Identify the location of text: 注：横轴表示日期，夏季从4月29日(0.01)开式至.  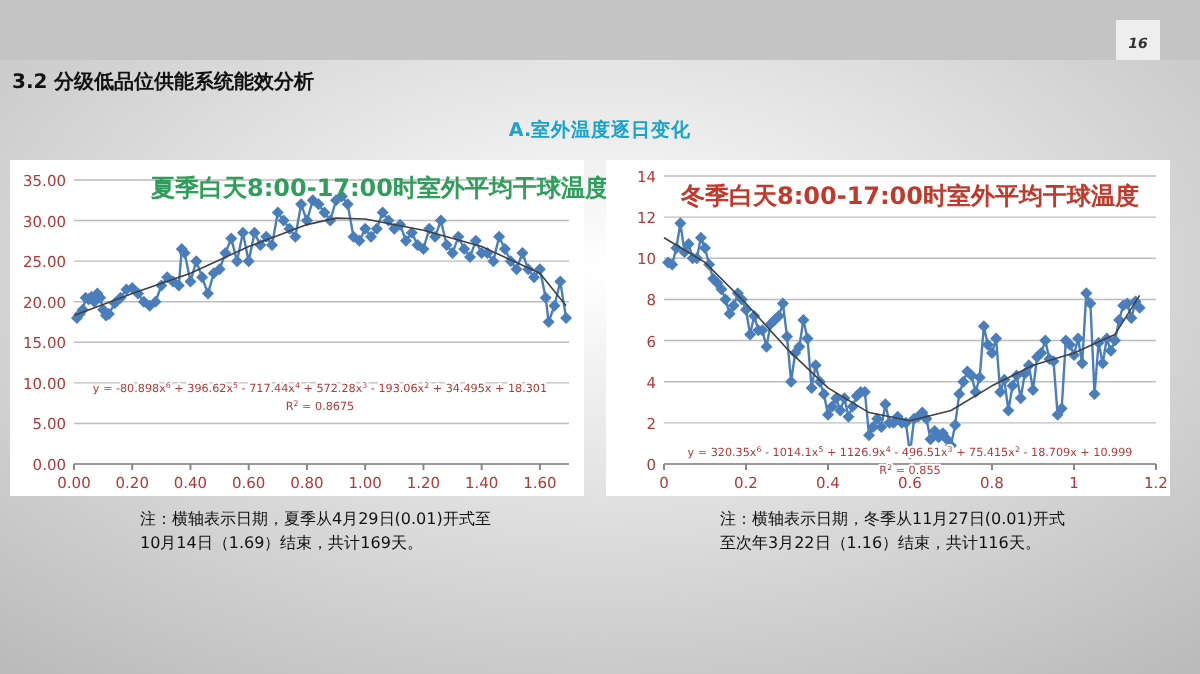
(315, 519).